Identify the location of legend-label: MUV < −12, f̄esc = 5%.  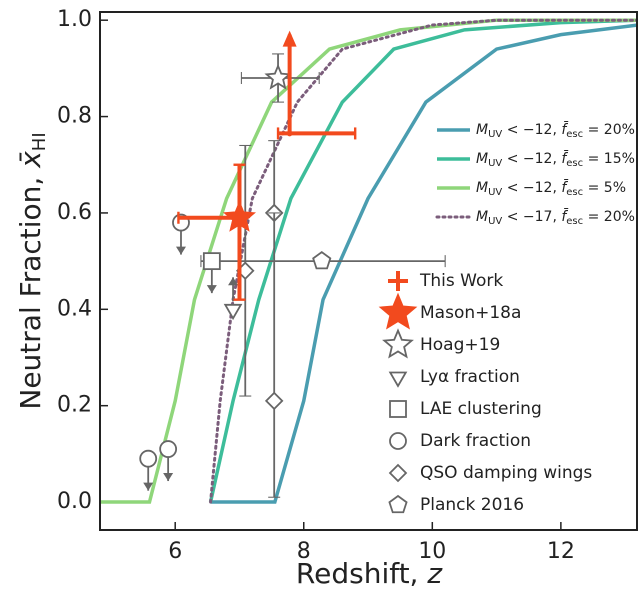
(551, 188).